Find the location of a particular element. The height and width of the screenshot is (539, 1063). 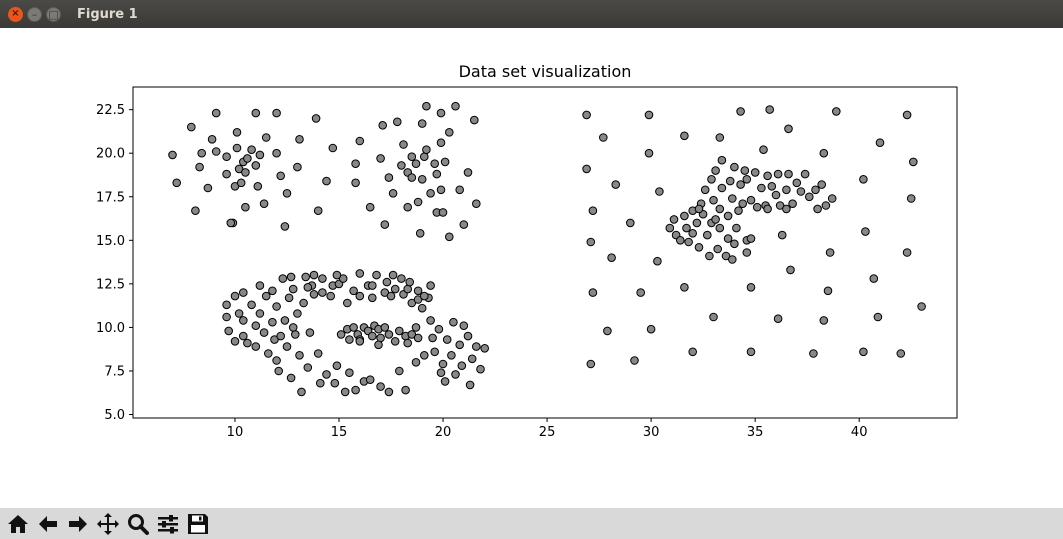

home-button is located at coordinates (17, 523).